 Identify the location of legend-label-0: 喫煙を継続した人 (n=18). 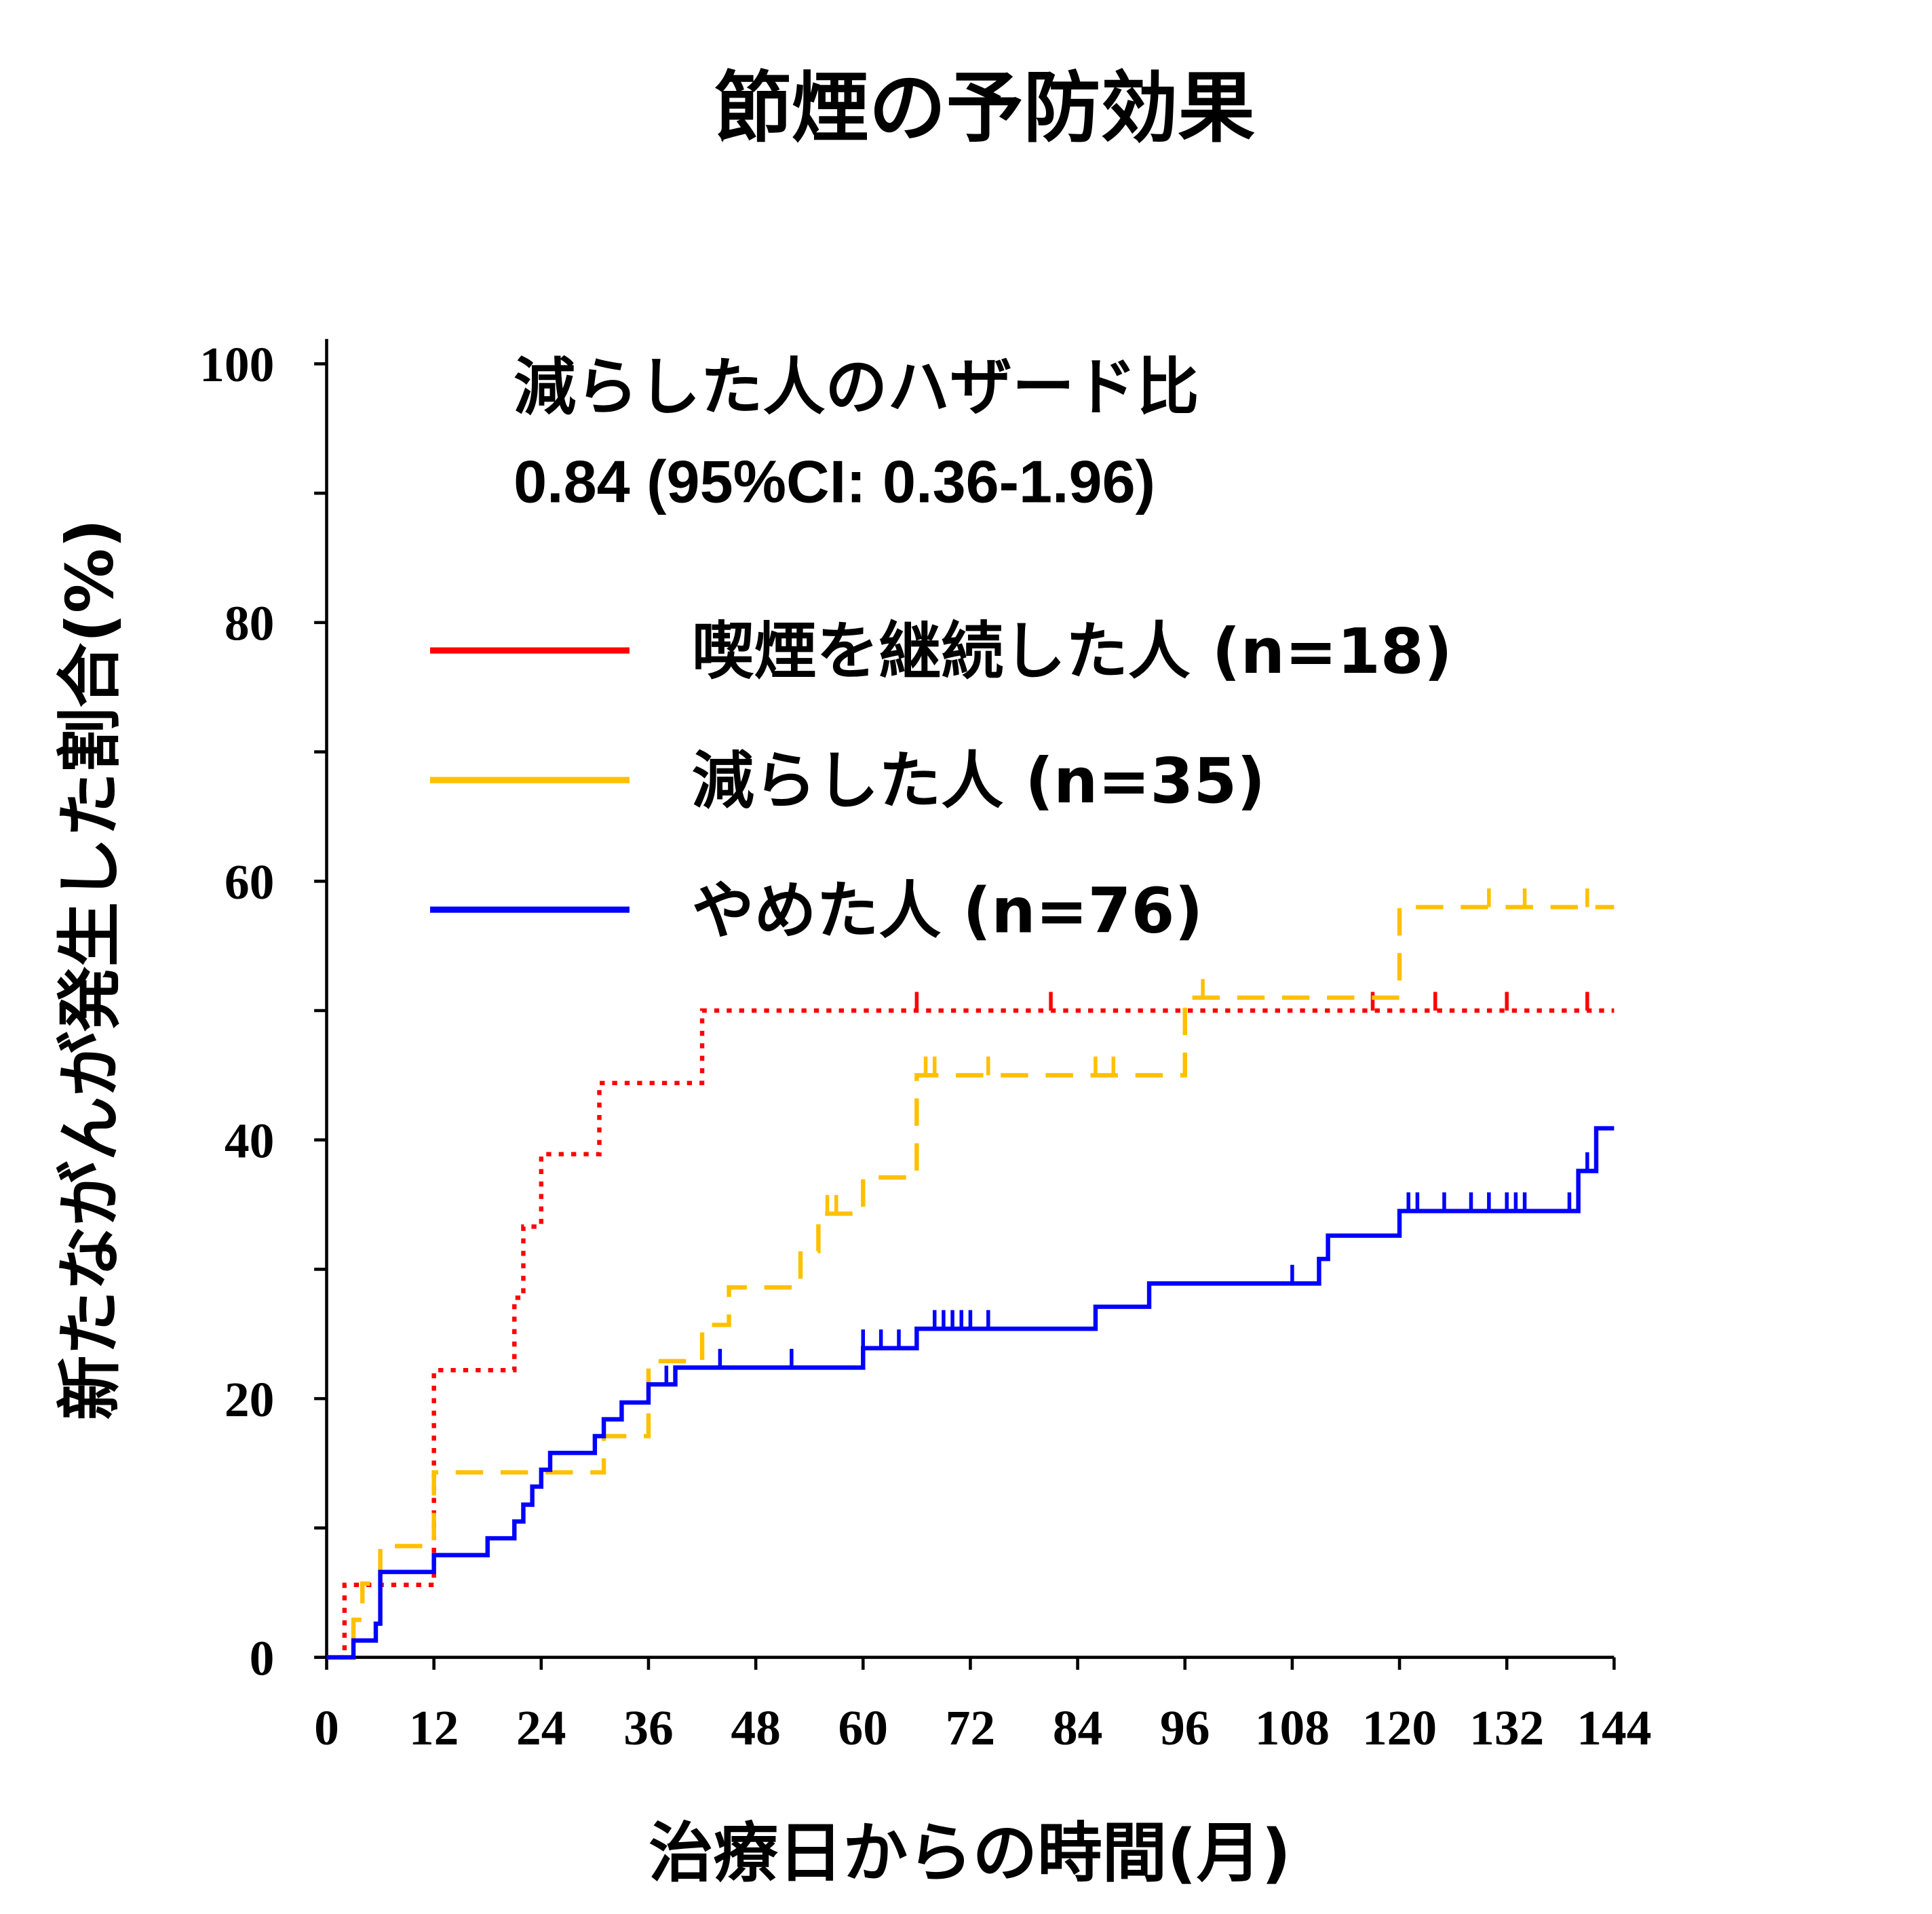
(1072, 651).